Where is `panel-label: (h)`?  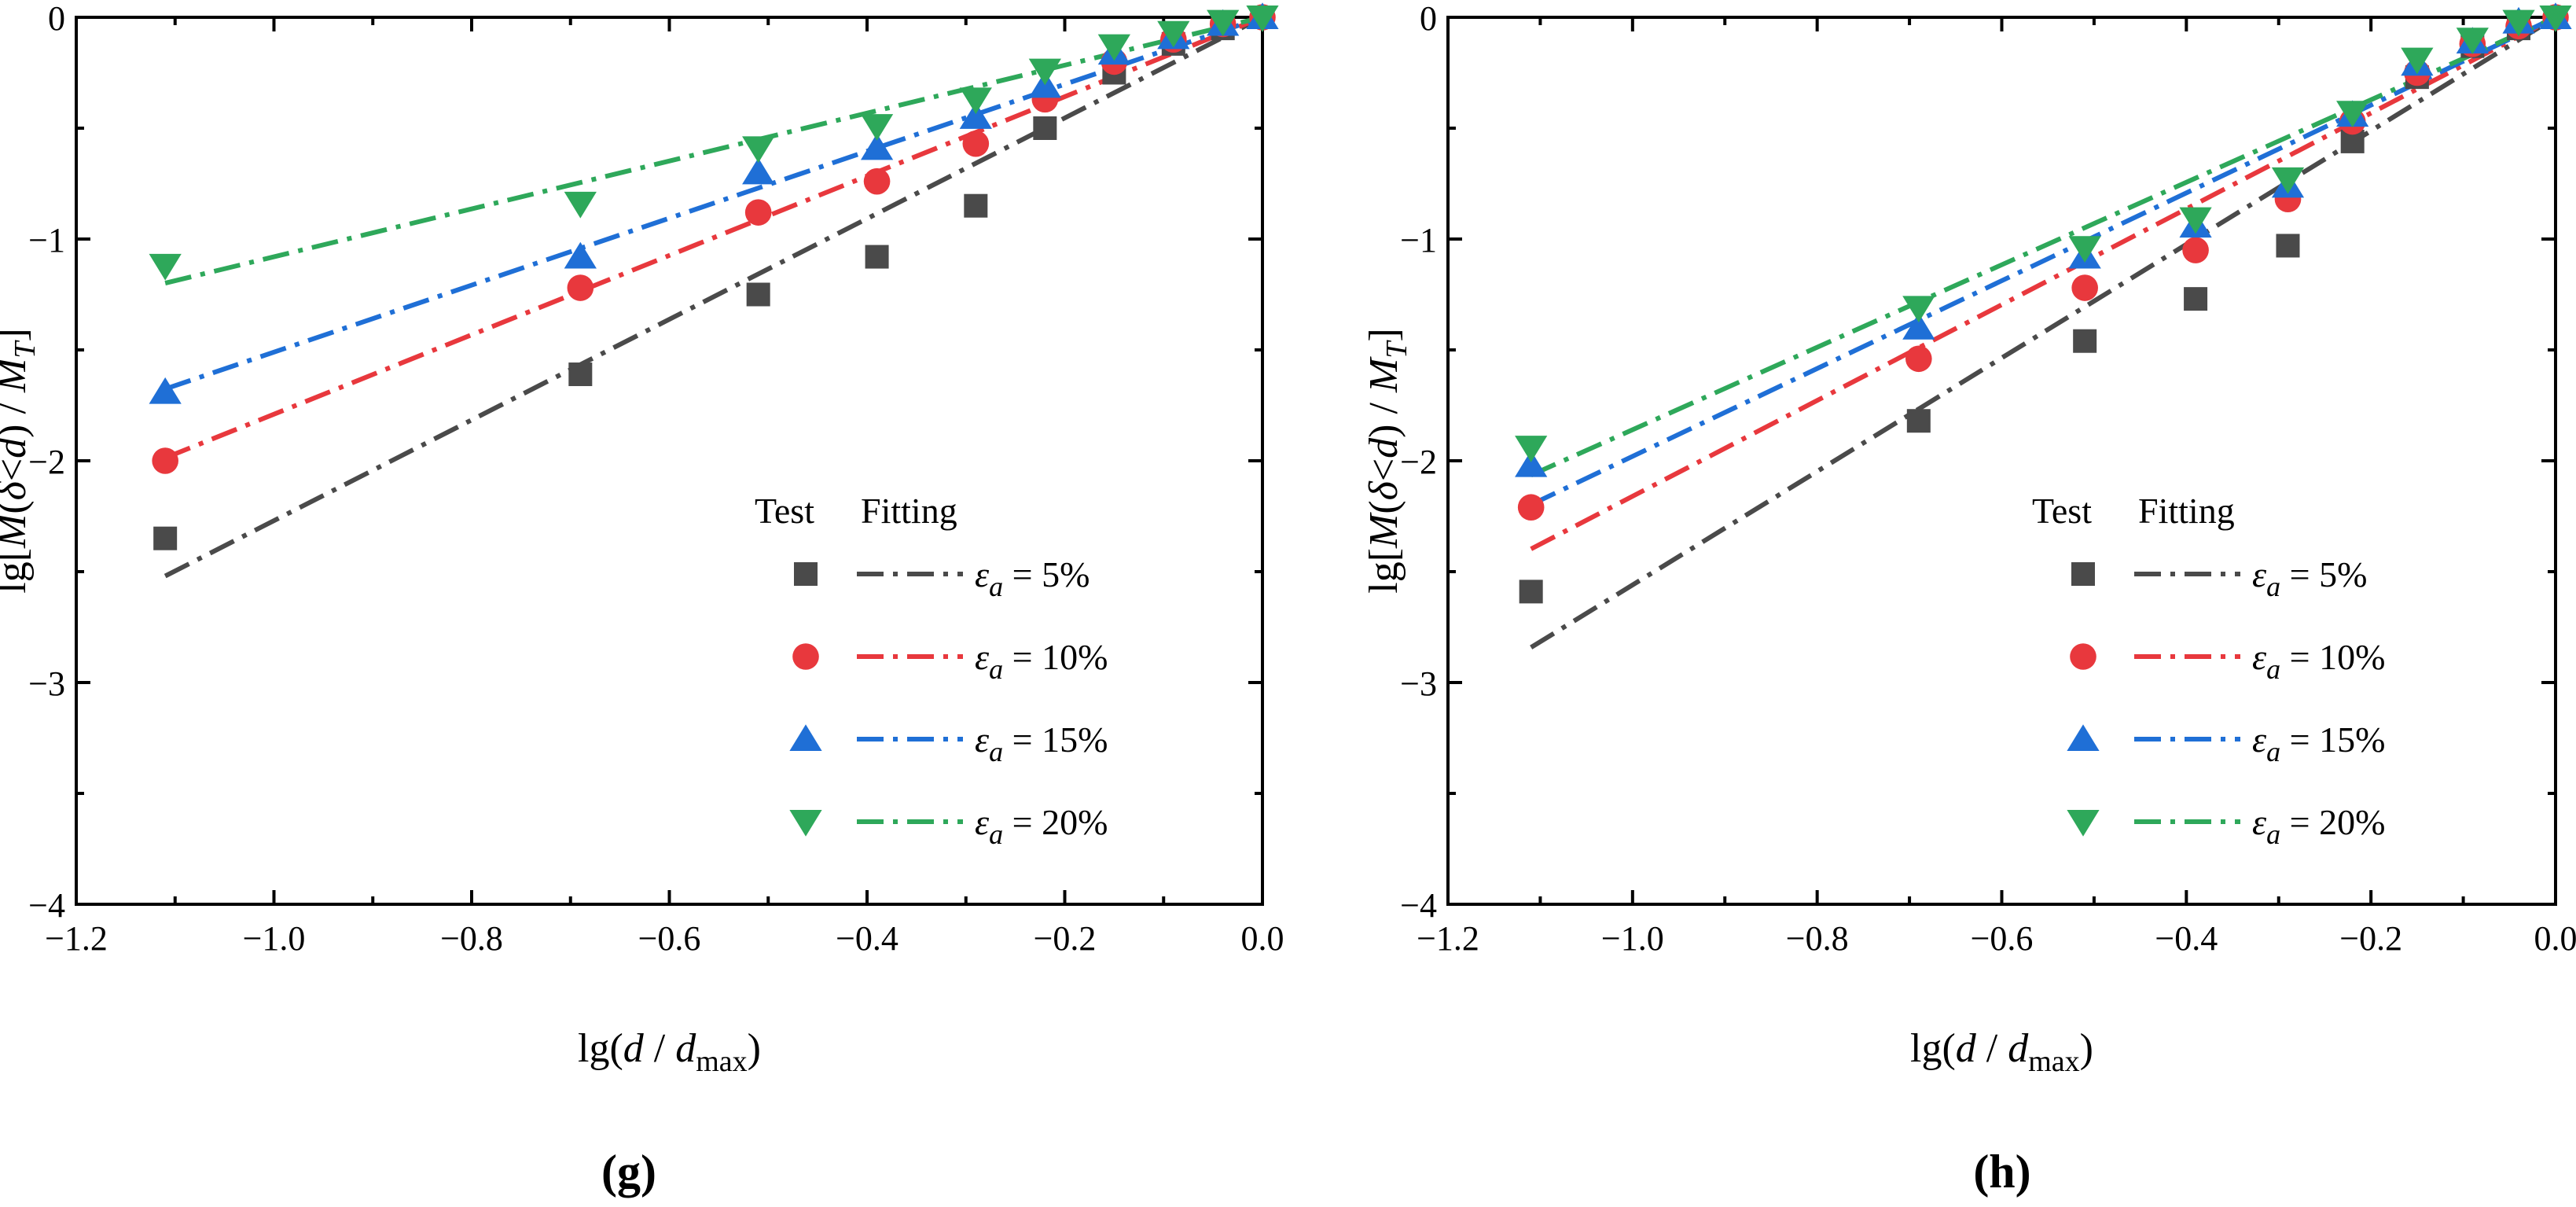 panel-label: (h) is located at coordinates (2001, 1172).